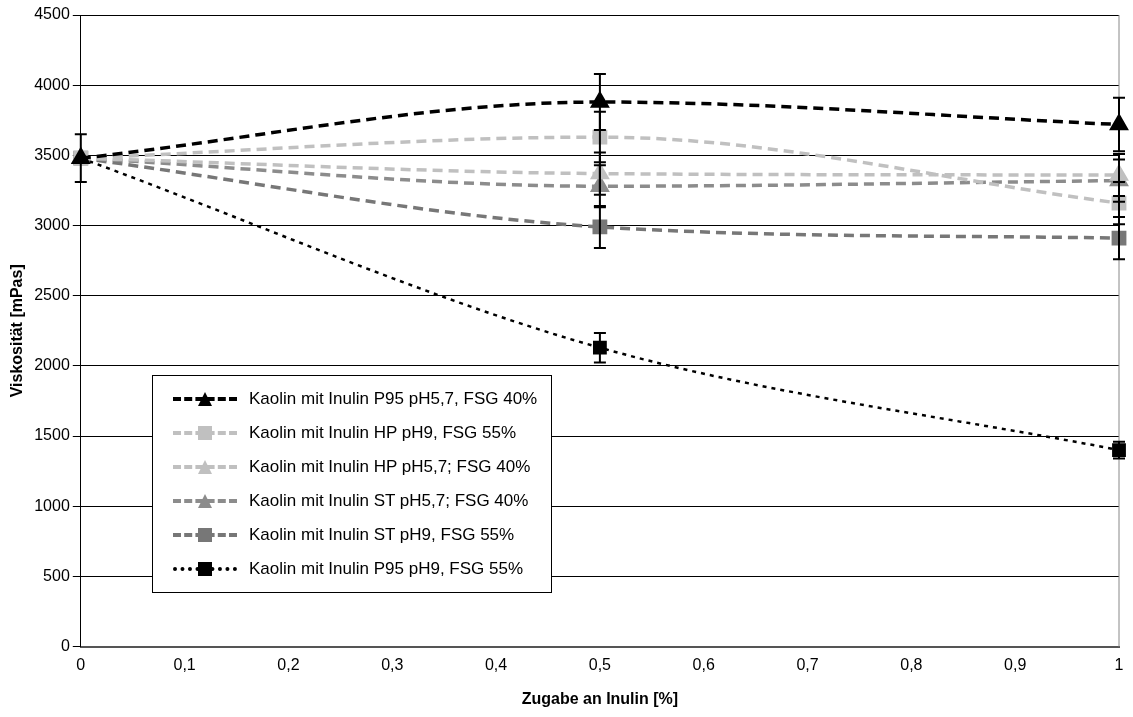 The image size is (1133, 717). I want to click on legend-label: Kaolin mit Inulin P95 pH5,7, FSG 40%, so click(393, 399).